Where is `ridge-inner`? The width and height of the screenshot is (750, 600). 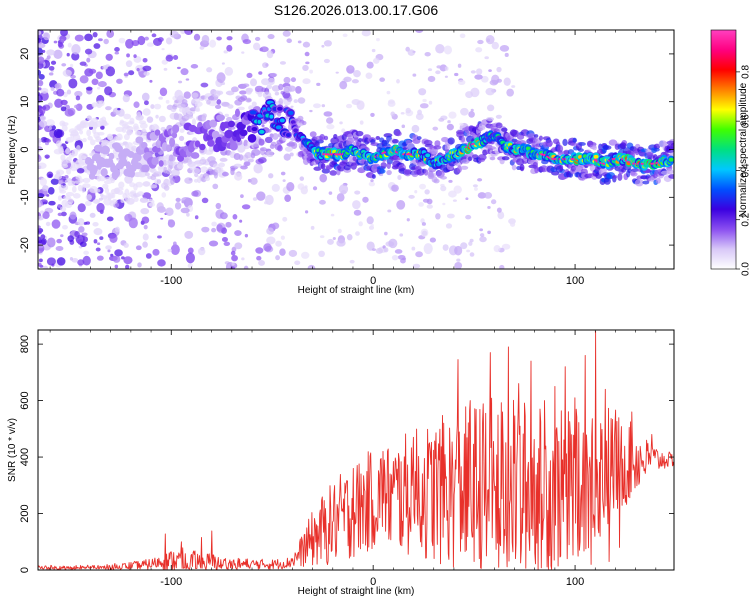
ridge-inner is located at coordinates (296, 130).